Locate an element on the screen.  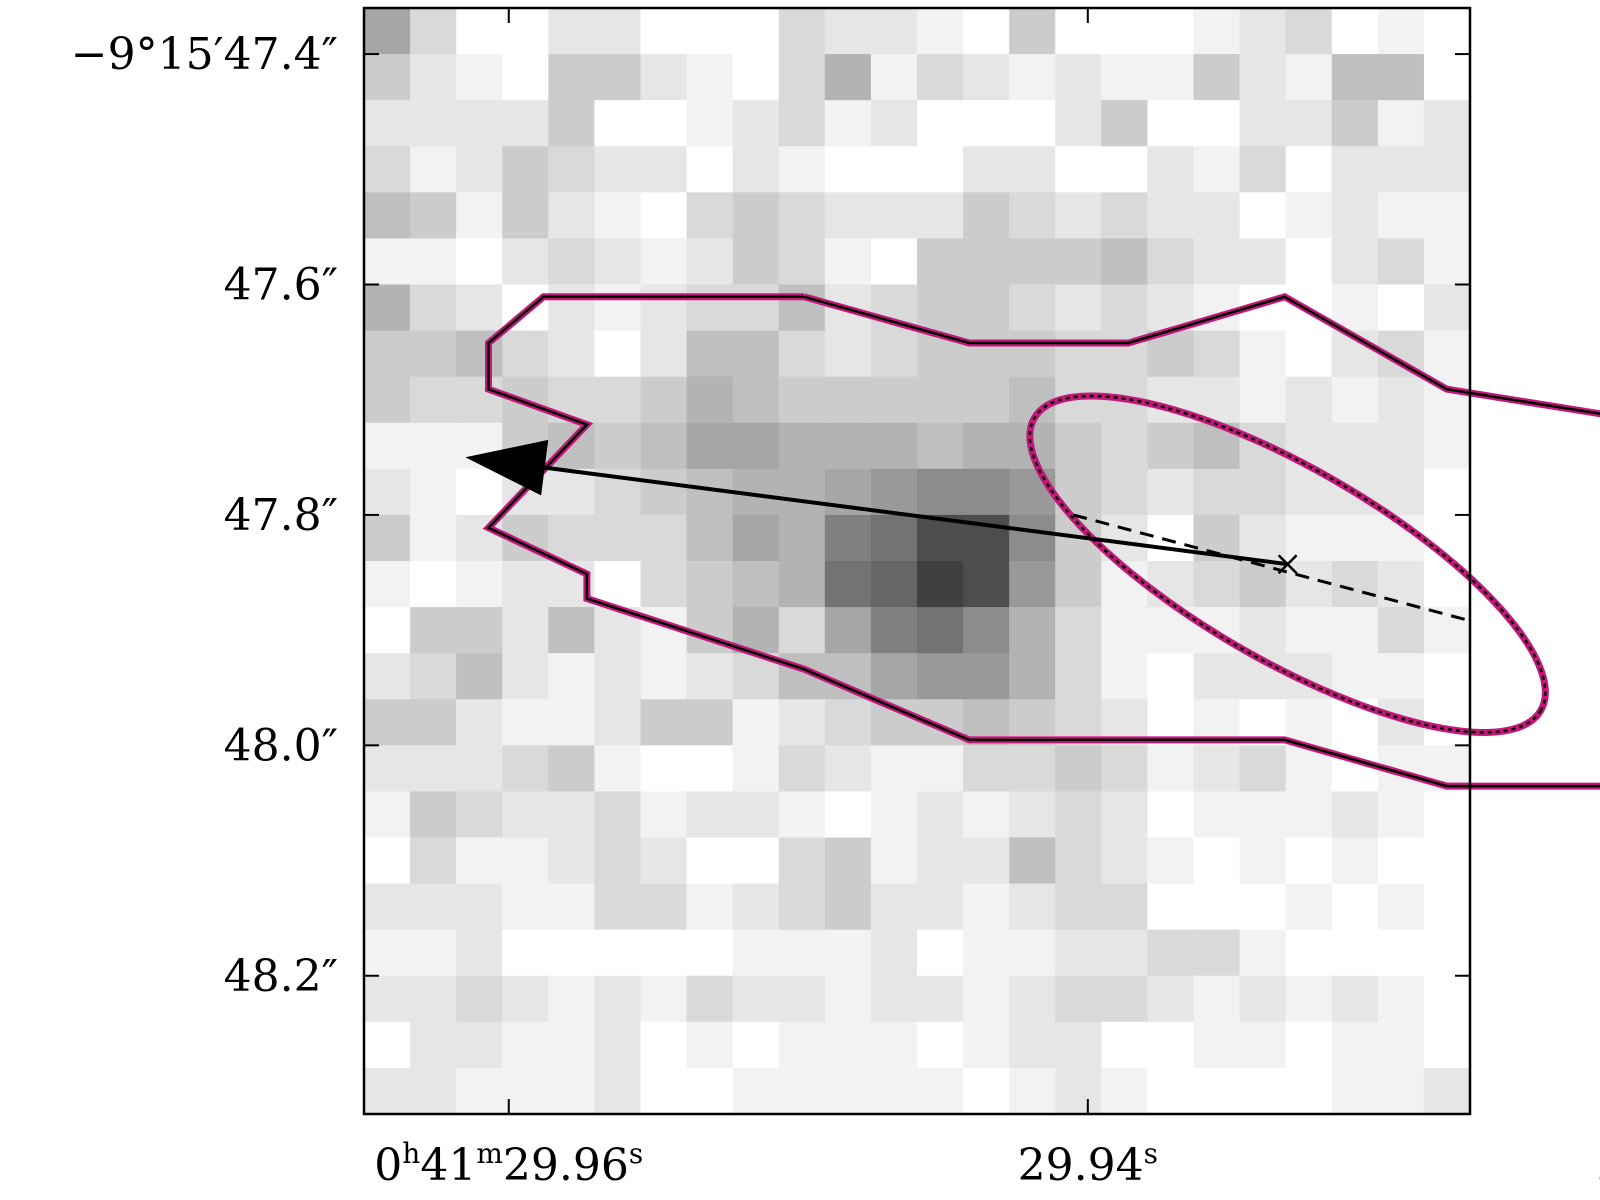
shape-ellipse is located at coordinates (1287, 564).